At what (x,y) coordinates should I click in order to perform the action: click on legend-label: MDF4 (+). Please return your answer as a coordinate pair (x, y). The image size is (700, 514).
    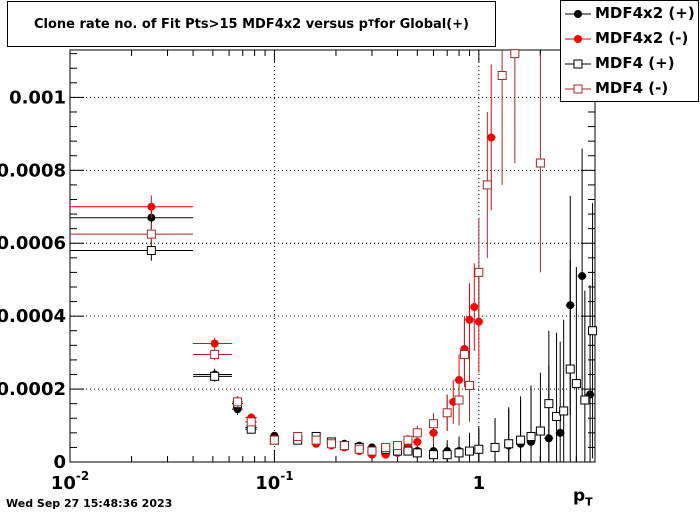
    Looking at the image, I should click on (635, 63).